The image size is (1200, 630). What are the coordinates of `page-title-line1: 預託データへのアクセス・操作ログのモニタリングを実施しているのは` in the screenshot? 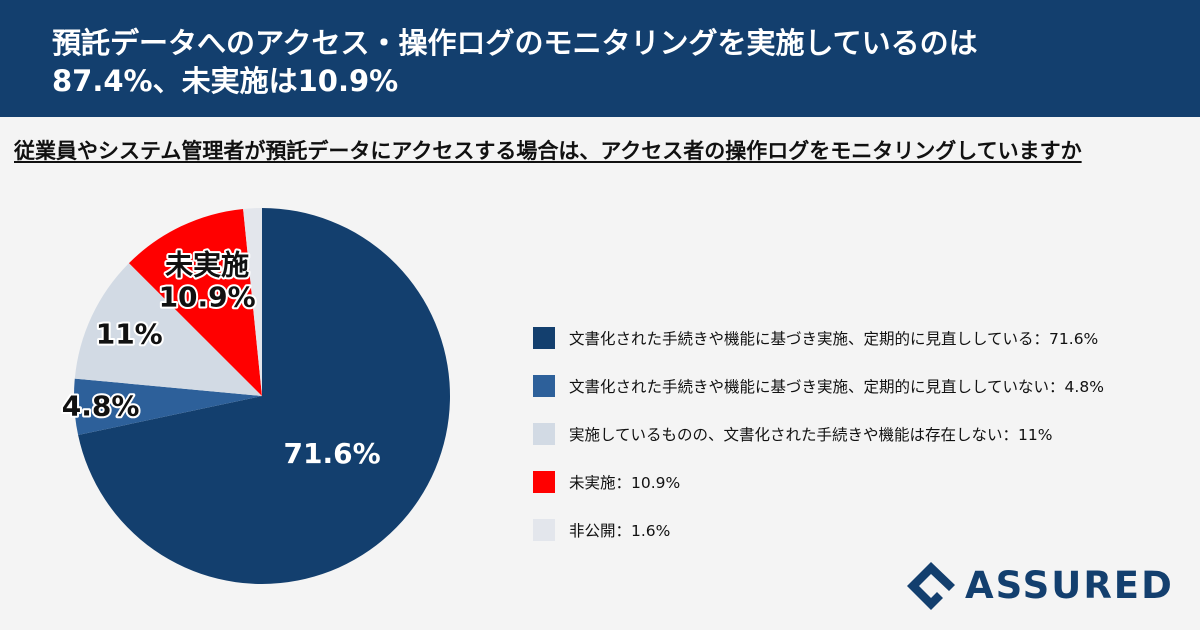 It's located at (515, 43).